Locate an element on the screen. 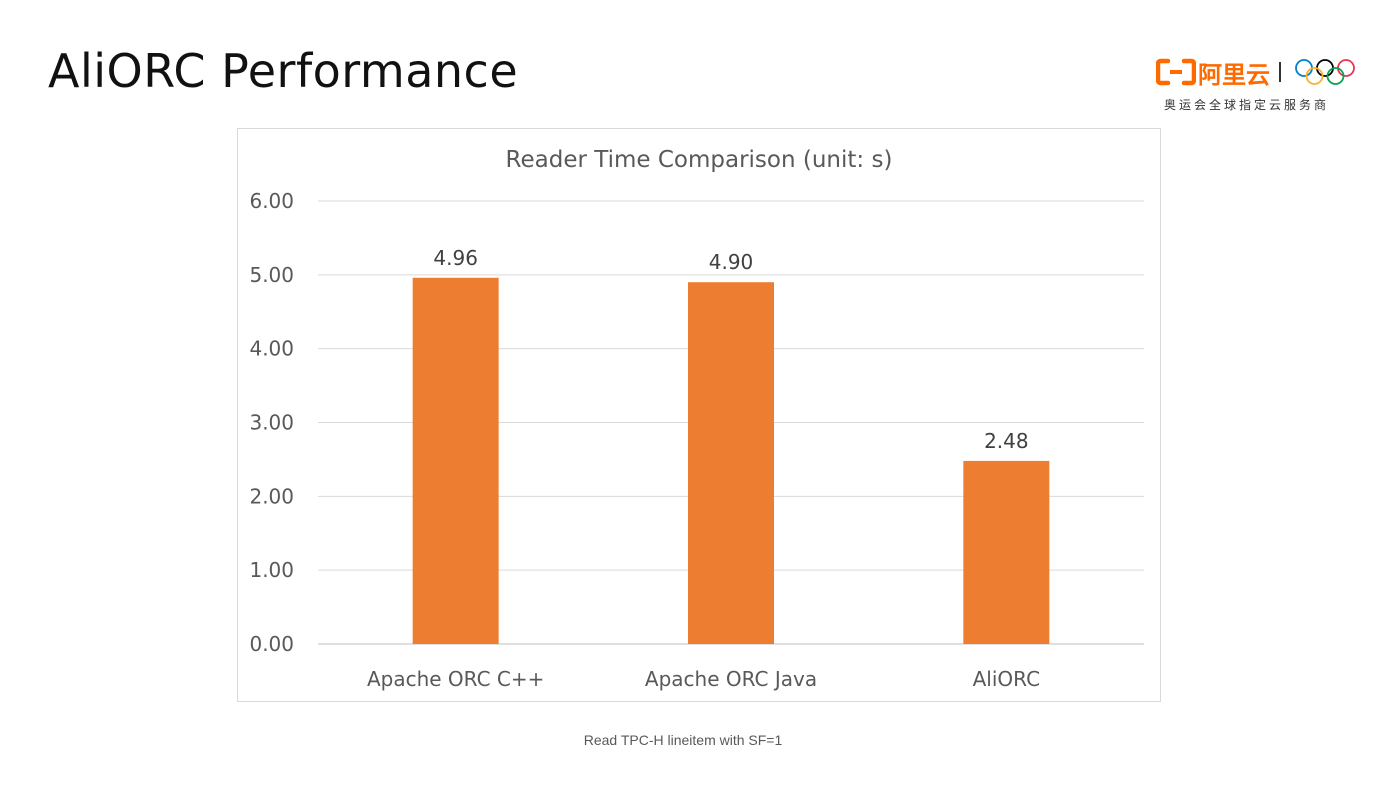 The image size is (1400, 787). chart-caption: Read TPC-H lineitem with SF=1 is located at coordinates (683, 740).